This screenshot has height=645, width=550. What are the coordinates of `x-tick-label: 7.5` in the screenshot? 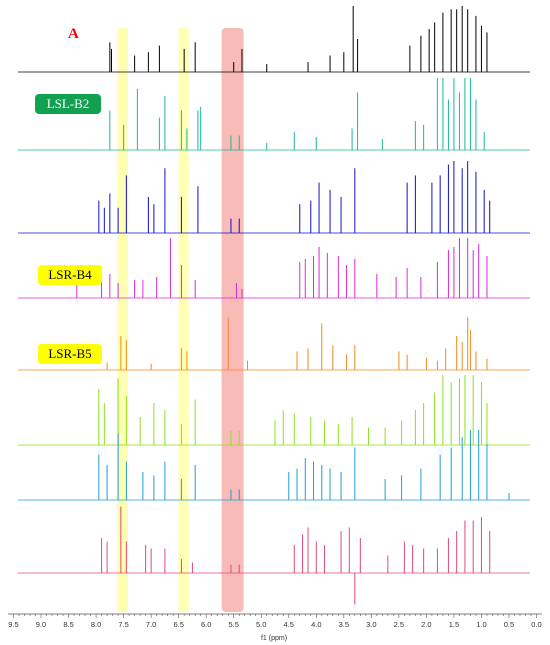 It's located at (123, 624).